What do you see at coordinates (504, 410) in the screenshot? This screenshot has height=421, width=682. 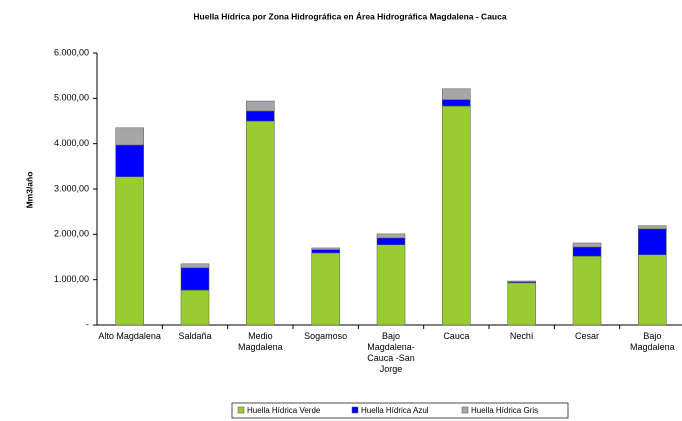 I see `legend-label: Huella Hídrica Gris` at bounding box center [504, 410].